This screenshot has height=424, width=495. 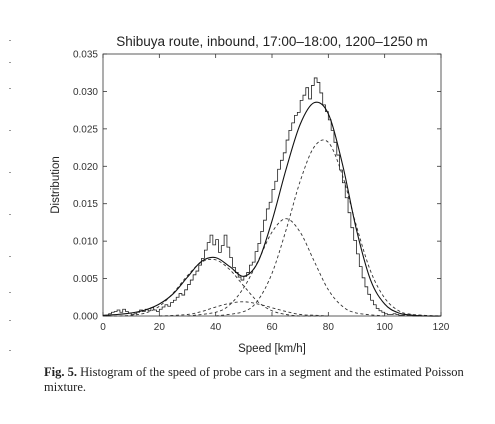 What do you see at coordinates (85, 129) in the screenshot?
I see `y-tick-label: 0.025` at bounding box center [85, 129].